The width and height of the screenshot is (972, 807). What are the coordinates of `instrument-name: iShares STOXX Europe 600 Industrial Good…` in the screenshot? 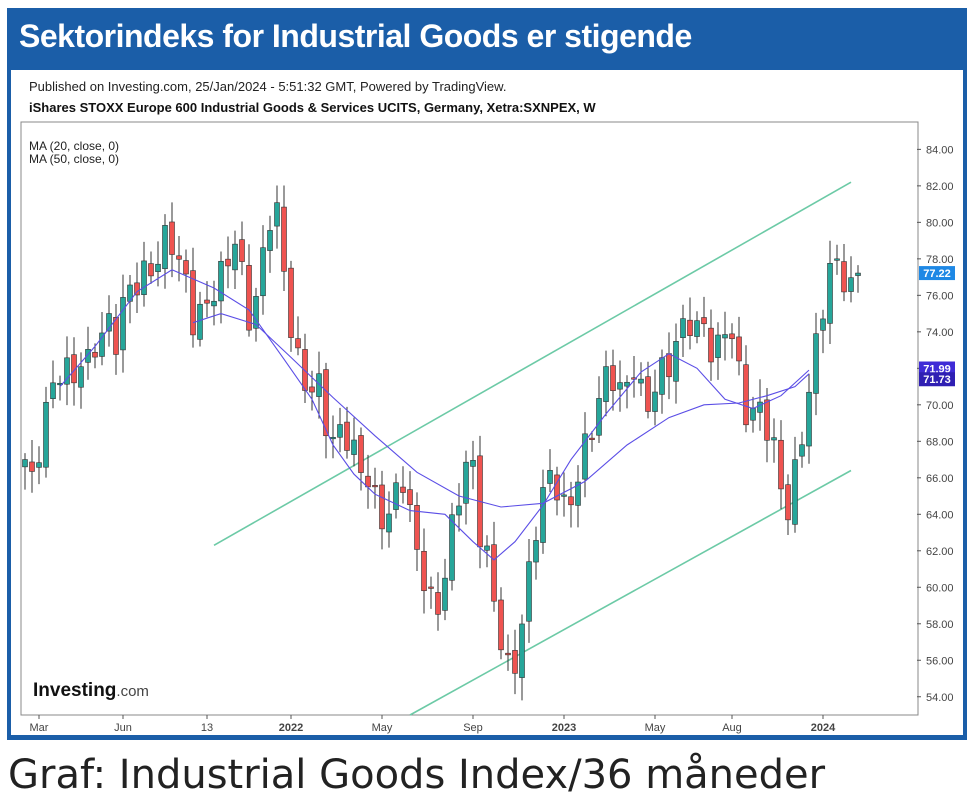 It's located at (312, 107).